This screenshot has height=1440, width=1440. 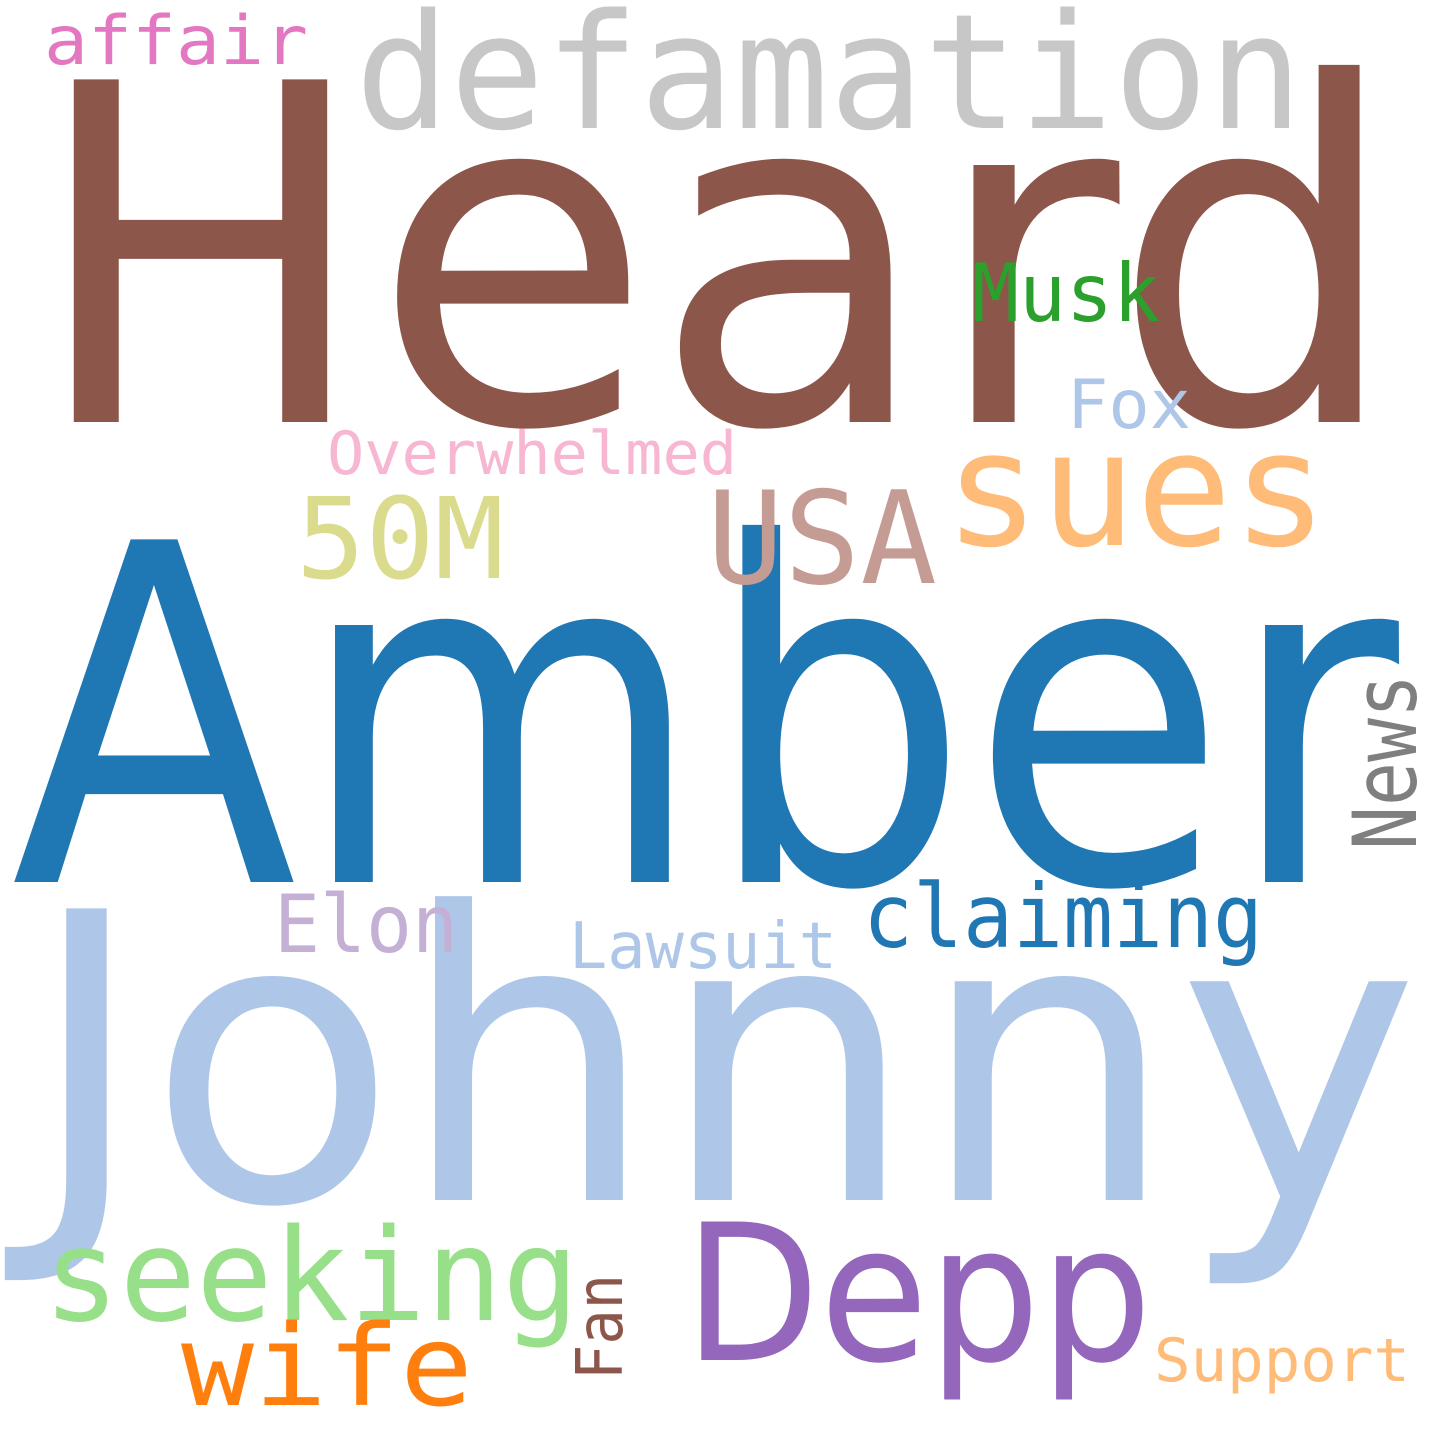 What do you see at coordinates (1066, 293) in the screenshot?
I see `word-musk: Musk` at bounding box center [1066, 293].